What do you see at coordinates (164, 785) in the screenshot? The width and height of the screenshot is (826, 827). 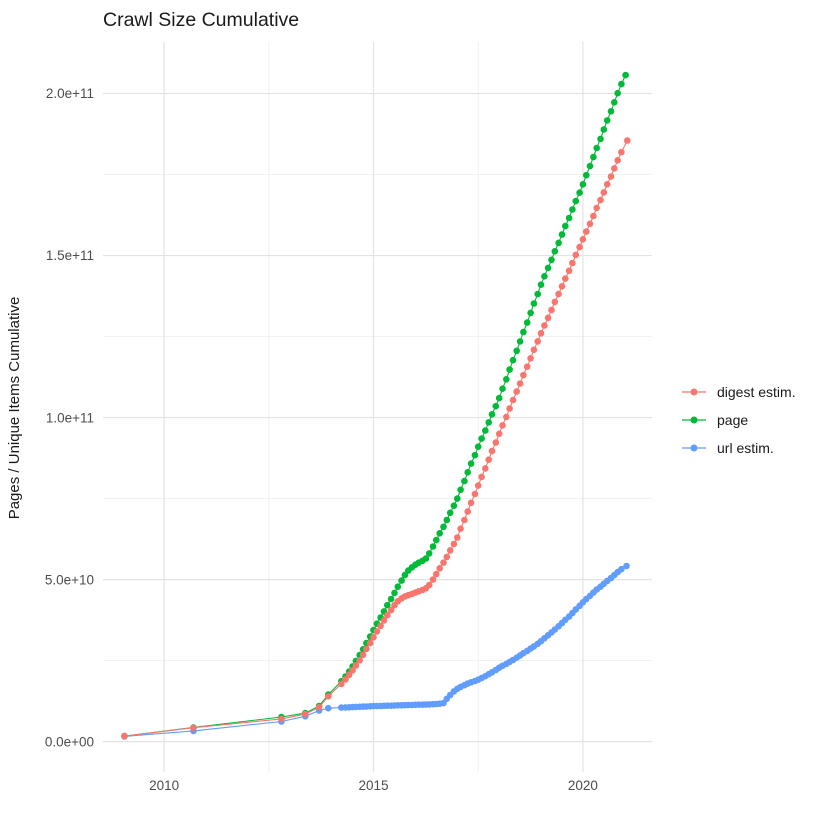 I see `x-tick-label: 2010` at bounding box center [164, 785].